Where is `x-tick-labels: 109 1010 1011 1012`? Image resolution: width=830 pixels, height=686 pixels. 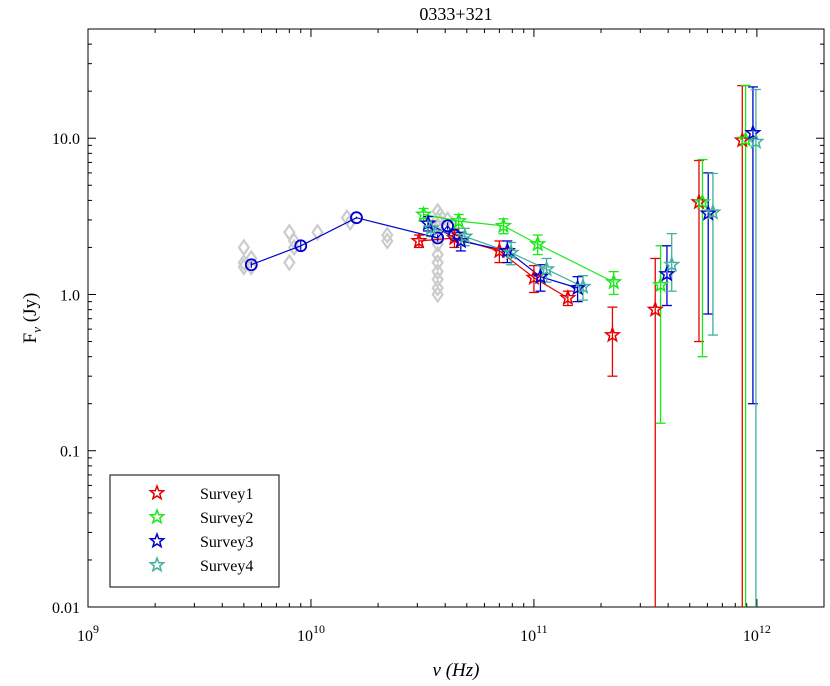 x-tick-labels: 109 1010 1011 1012 is located at coordinates (424, 633).